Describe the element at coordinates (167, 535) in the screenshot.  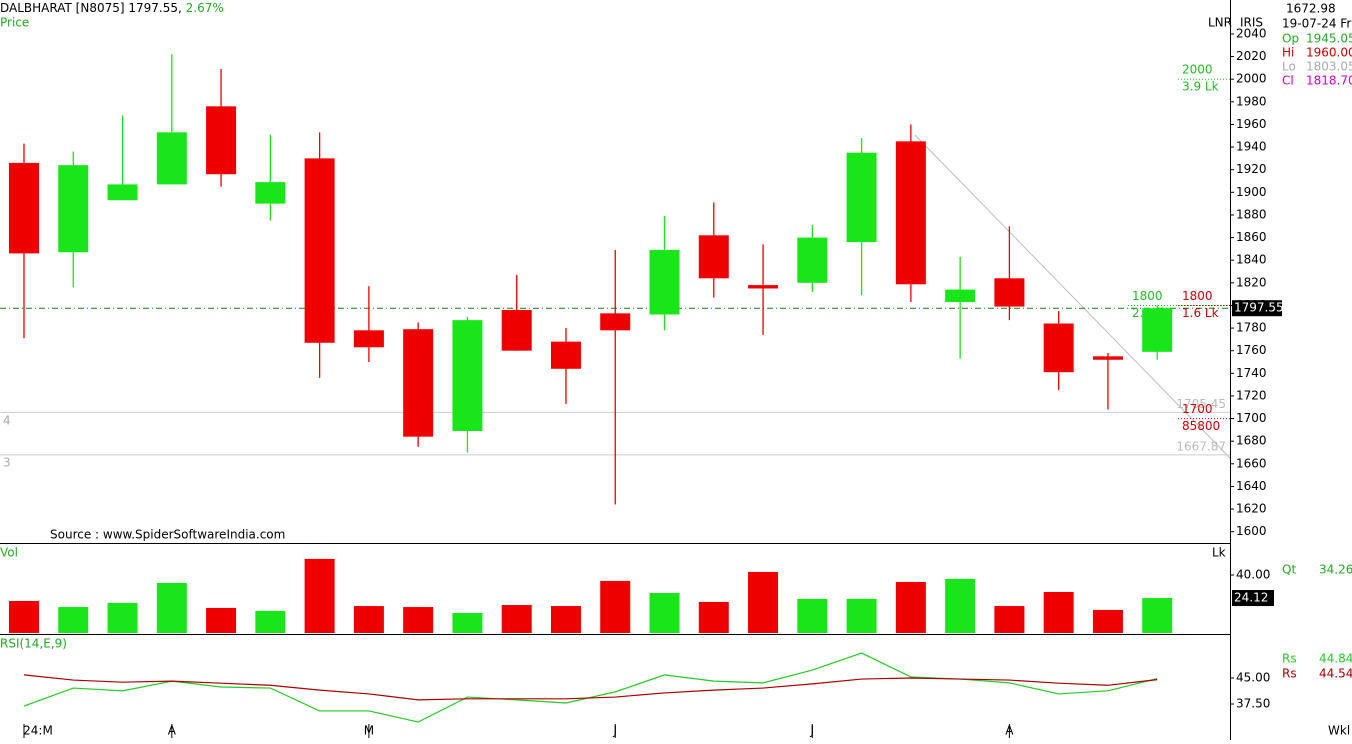
I see `source: Source : www.SpiderSoftwareIndia.com` at that location.